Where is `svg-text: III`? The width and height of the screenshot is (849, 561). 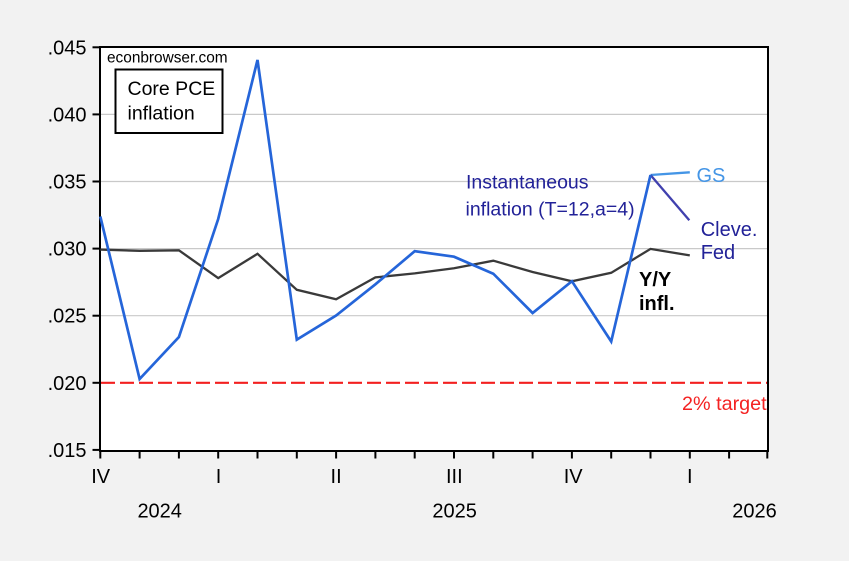 svg-text: III is located at coordinates (454, 477).